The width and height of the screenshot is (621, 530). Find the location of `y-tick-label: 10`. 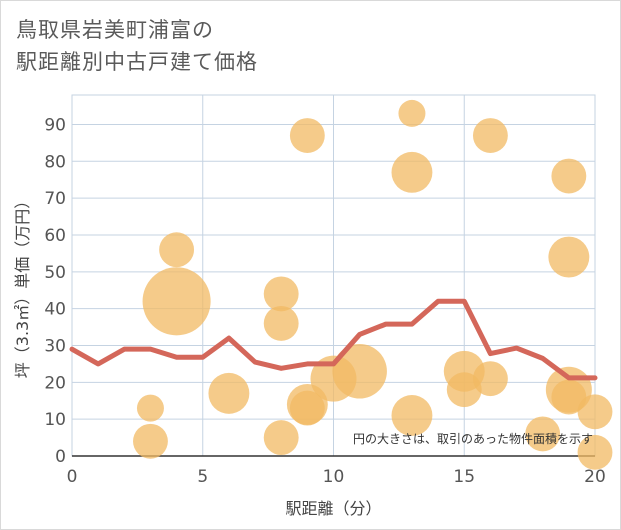

y-tick-label: 10 is located at coordinates (55, 420).